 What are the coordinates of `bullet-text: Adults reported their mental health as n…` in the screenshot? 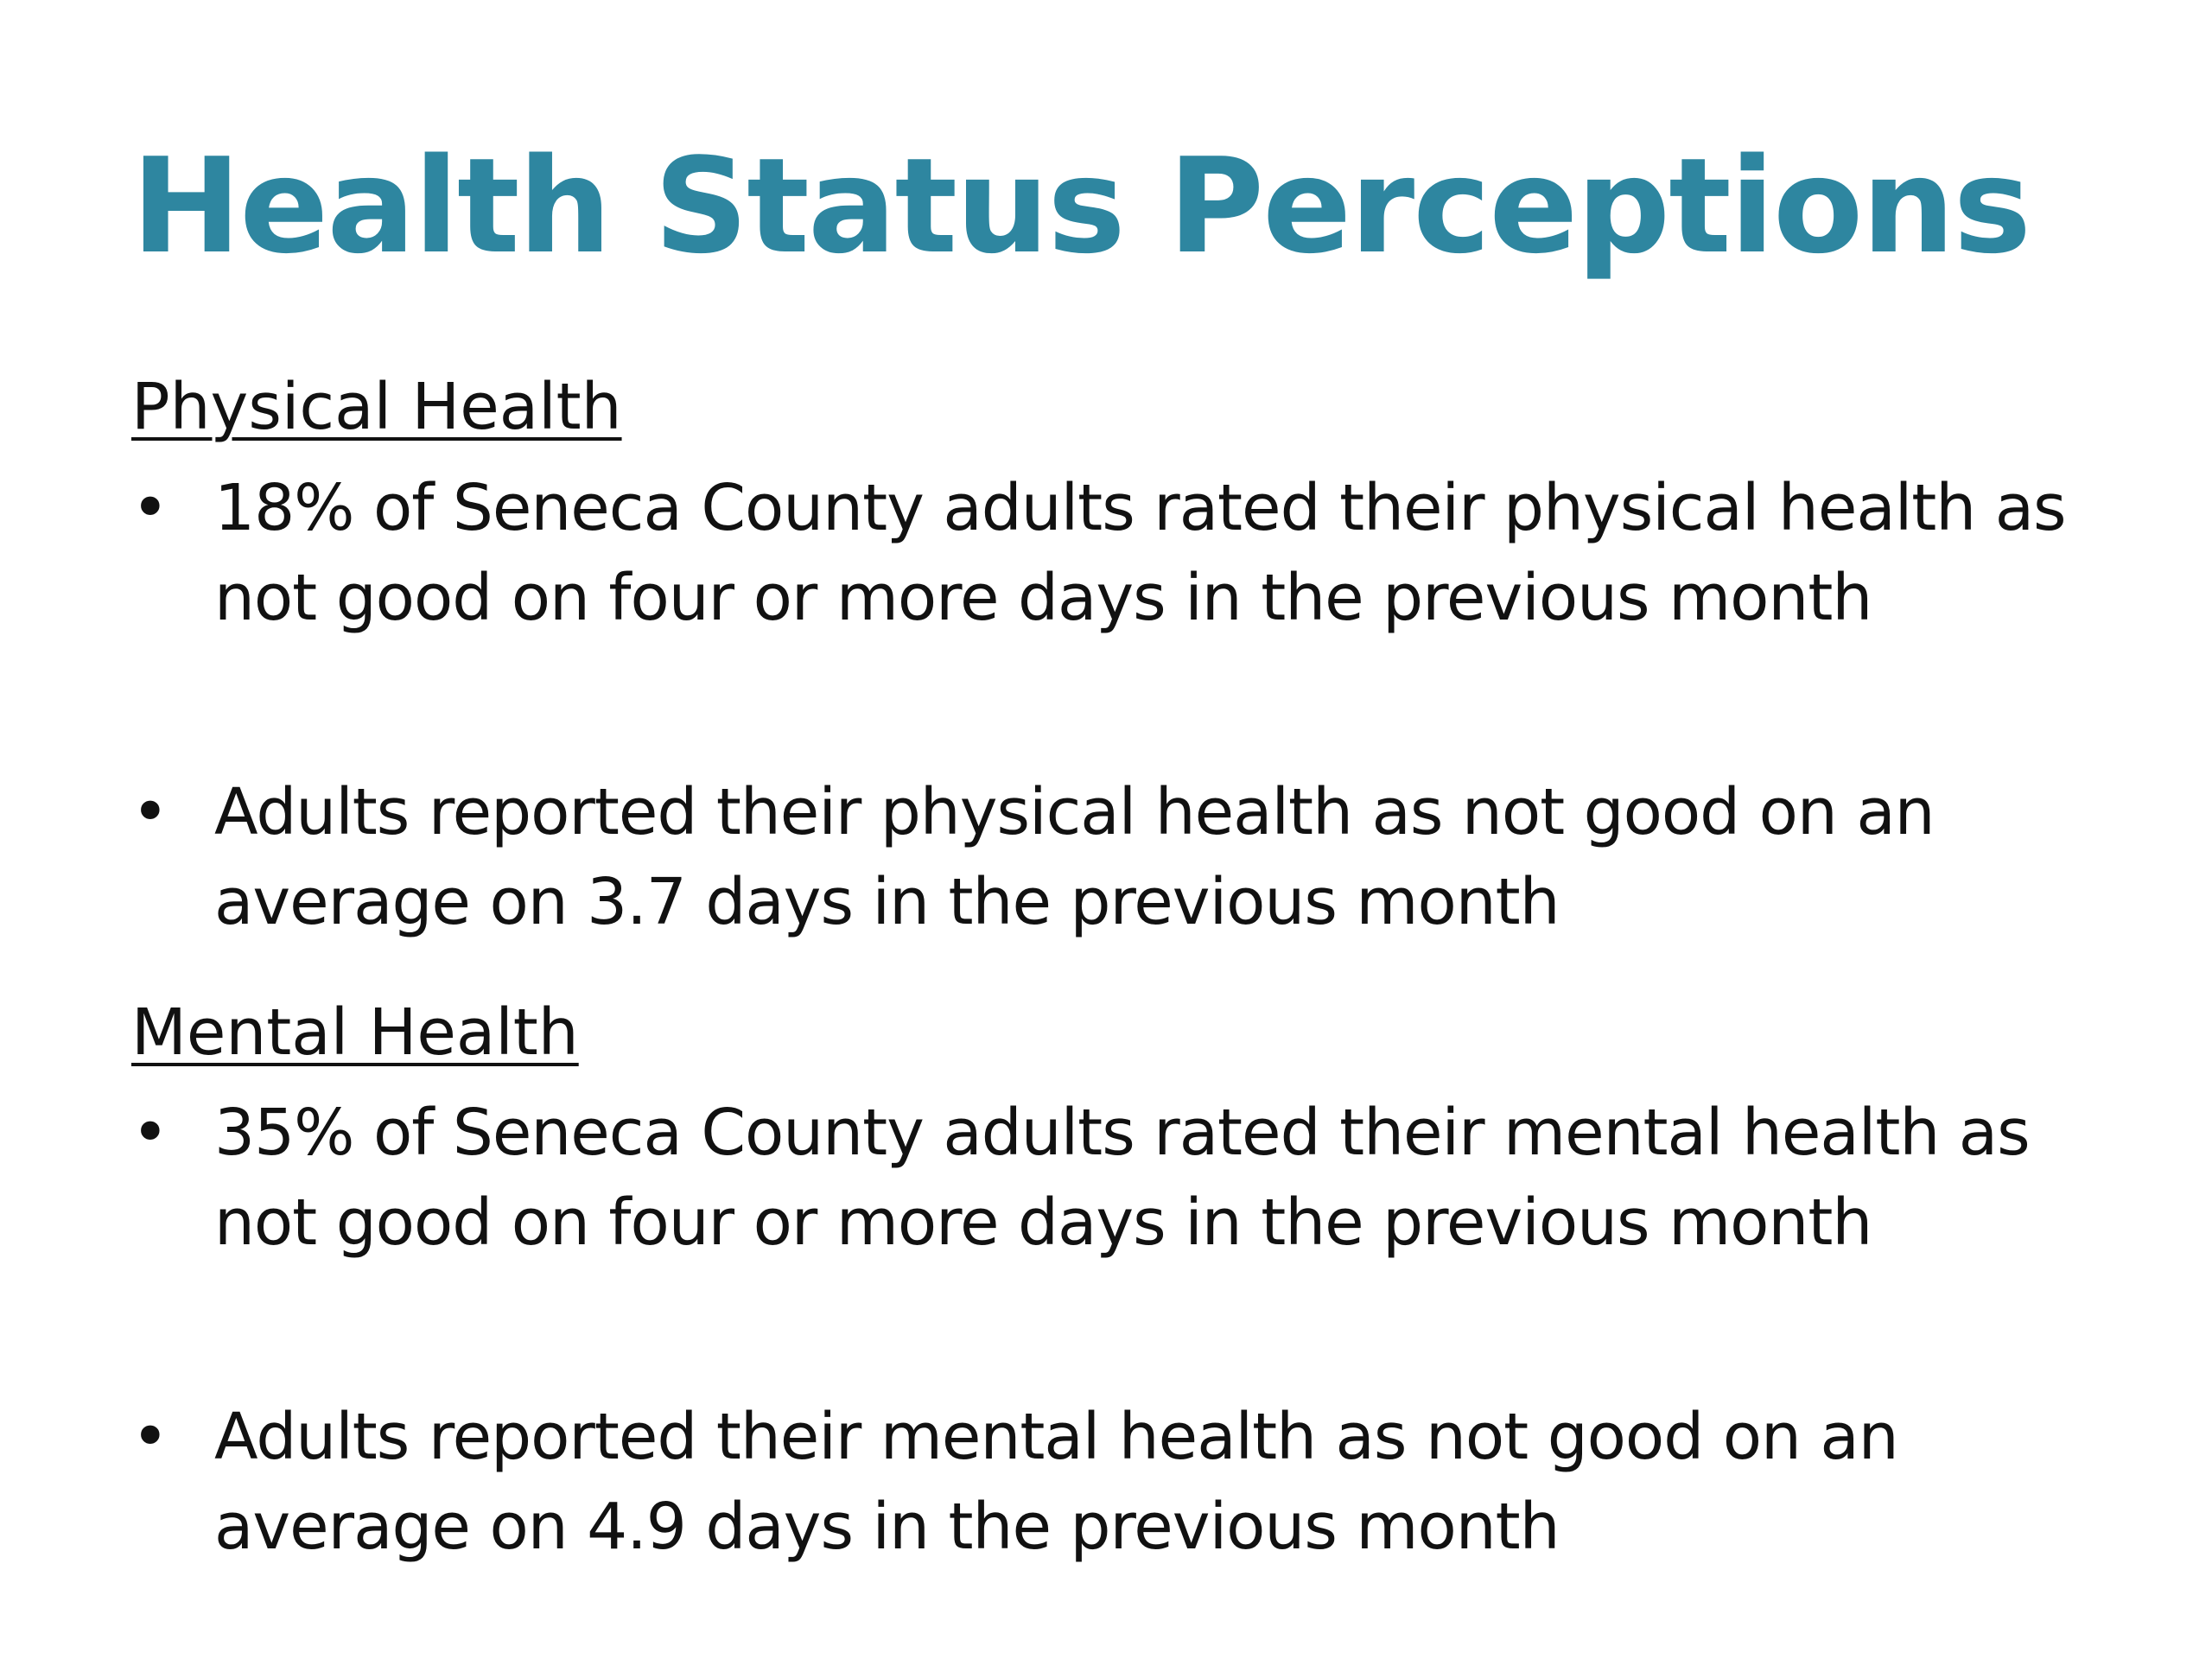 It's located at (1056, 1482).